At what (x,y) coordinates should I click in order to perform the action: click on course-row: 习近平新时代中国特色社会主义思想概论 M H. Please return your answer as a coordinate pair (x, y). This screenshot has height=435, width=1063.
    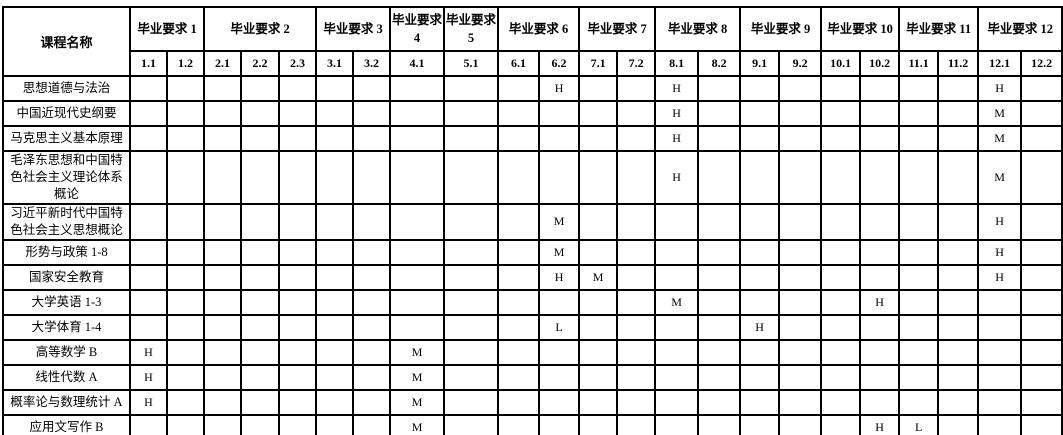
    Looking at the image, I should click on (532, 221).